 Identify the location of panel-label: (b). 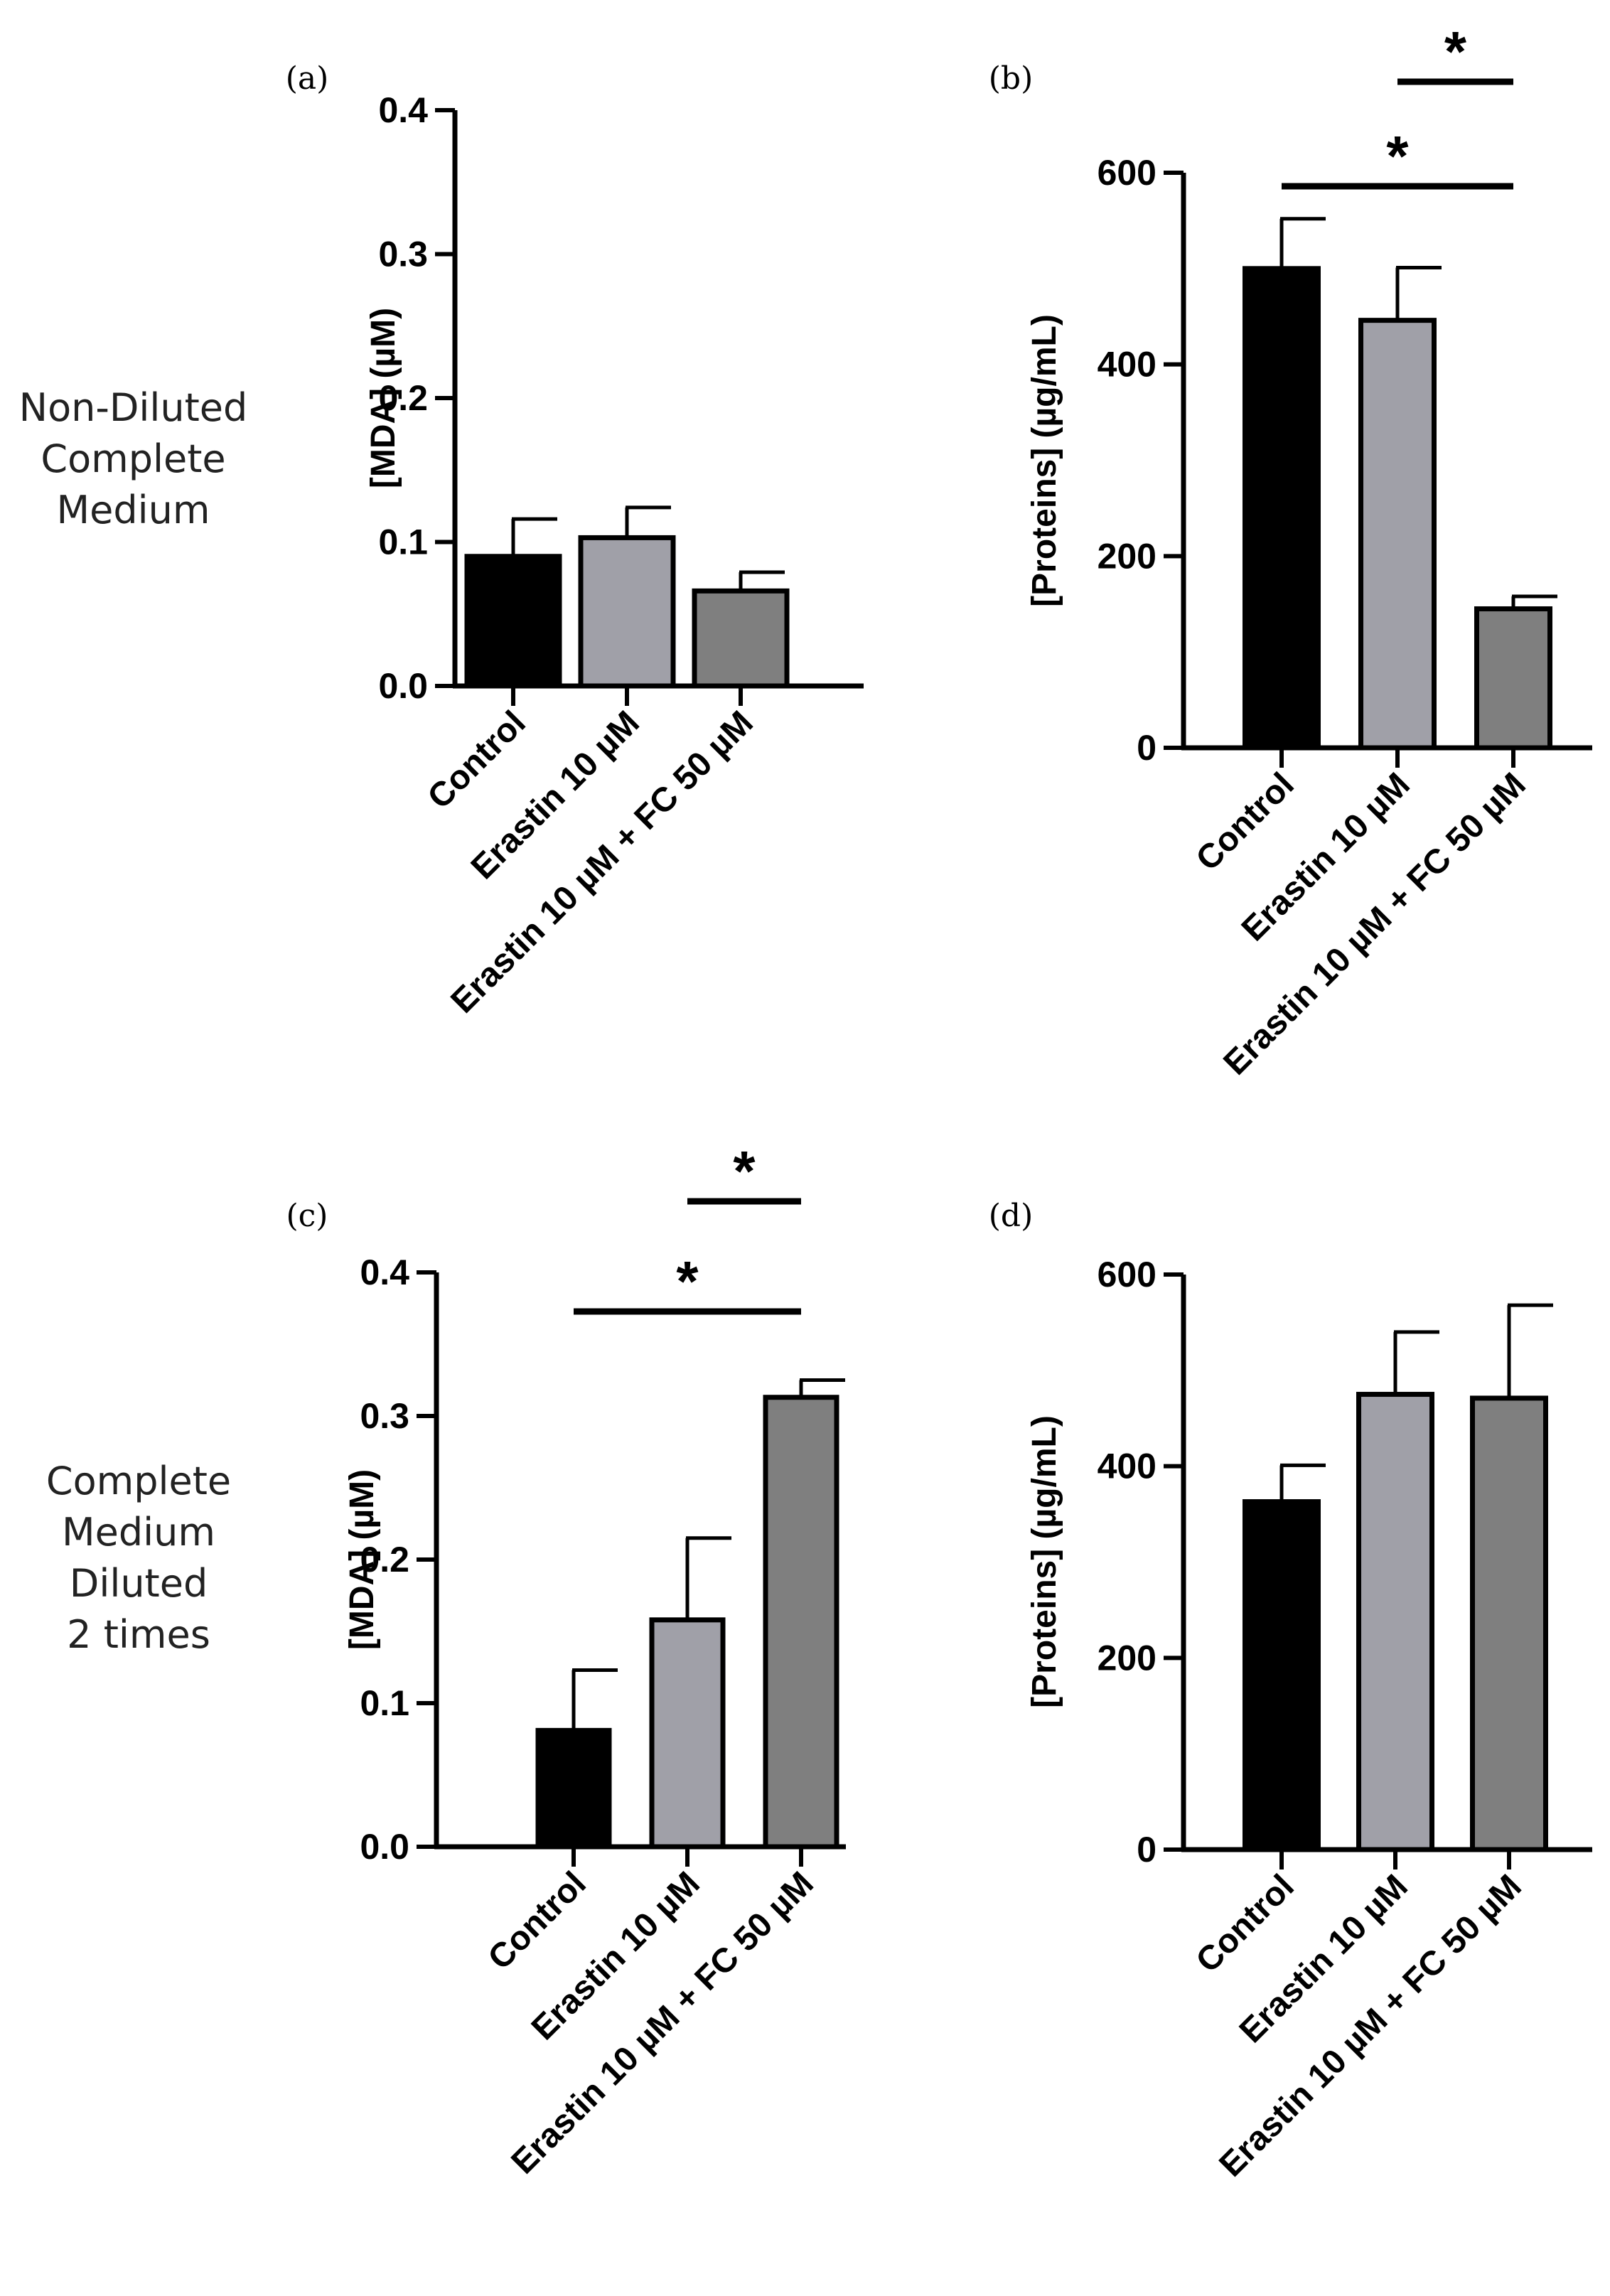
(1011, 78).